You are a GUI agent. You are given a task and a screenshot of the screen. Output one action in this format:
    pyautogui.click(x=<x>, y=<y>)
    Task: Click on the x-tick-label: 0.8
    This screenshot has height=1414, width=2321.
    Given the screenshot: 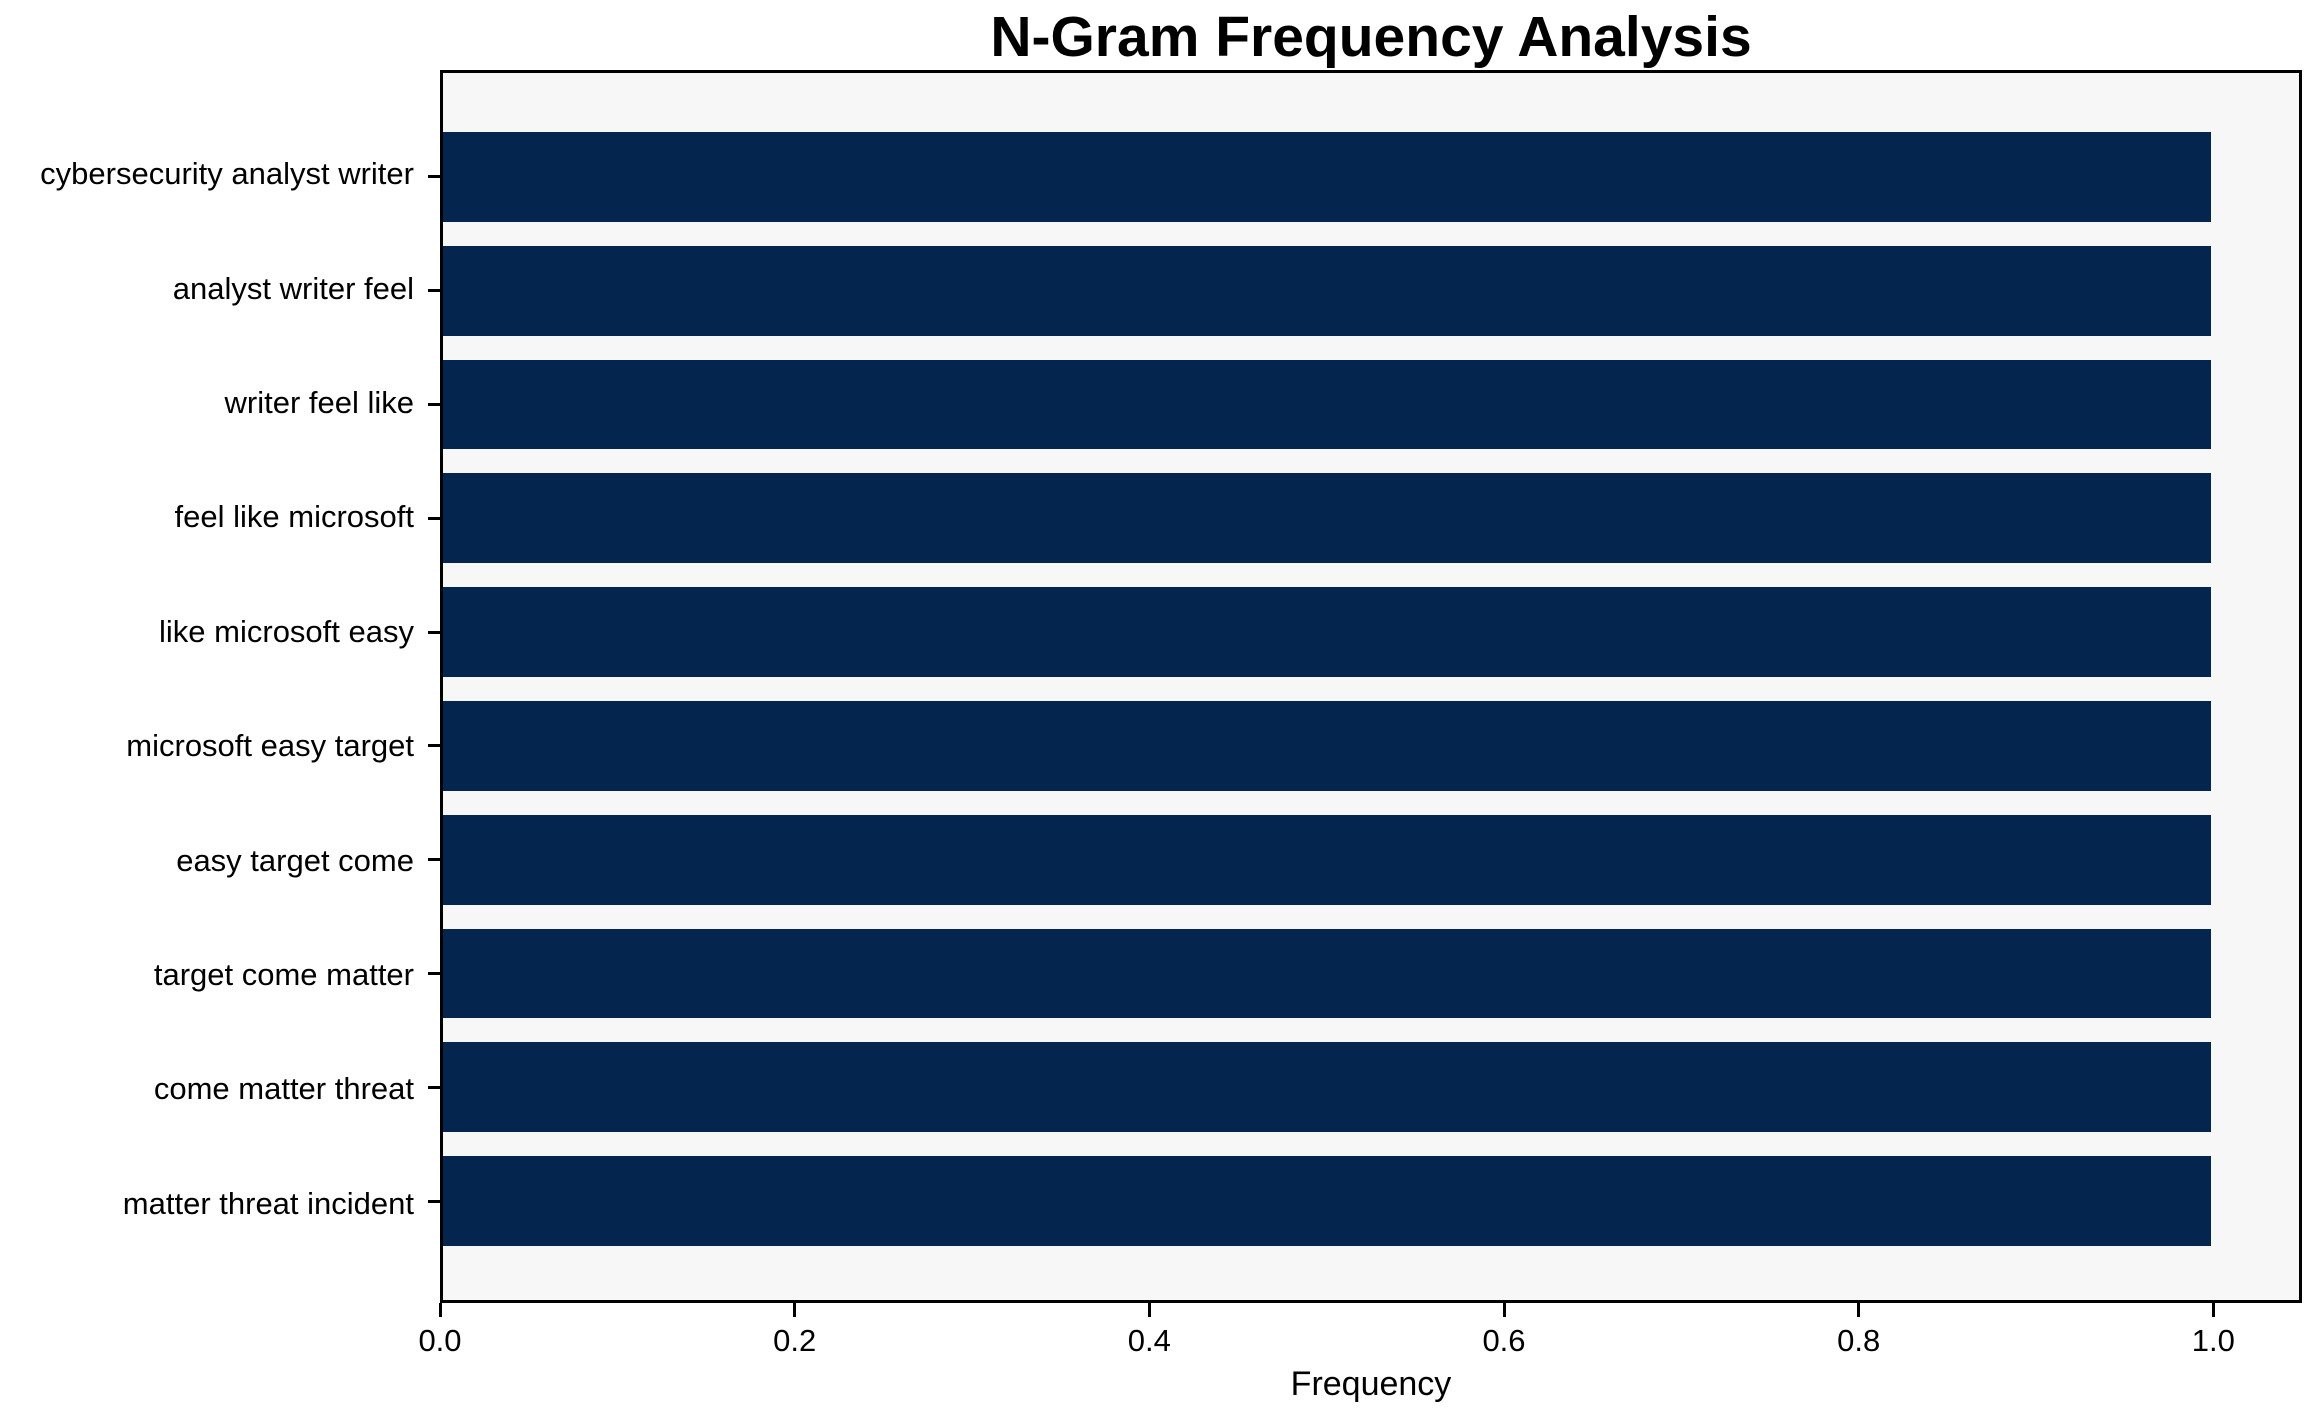 What is the action you would take?
    pyautogui.click(x=1859, y=1340)
    